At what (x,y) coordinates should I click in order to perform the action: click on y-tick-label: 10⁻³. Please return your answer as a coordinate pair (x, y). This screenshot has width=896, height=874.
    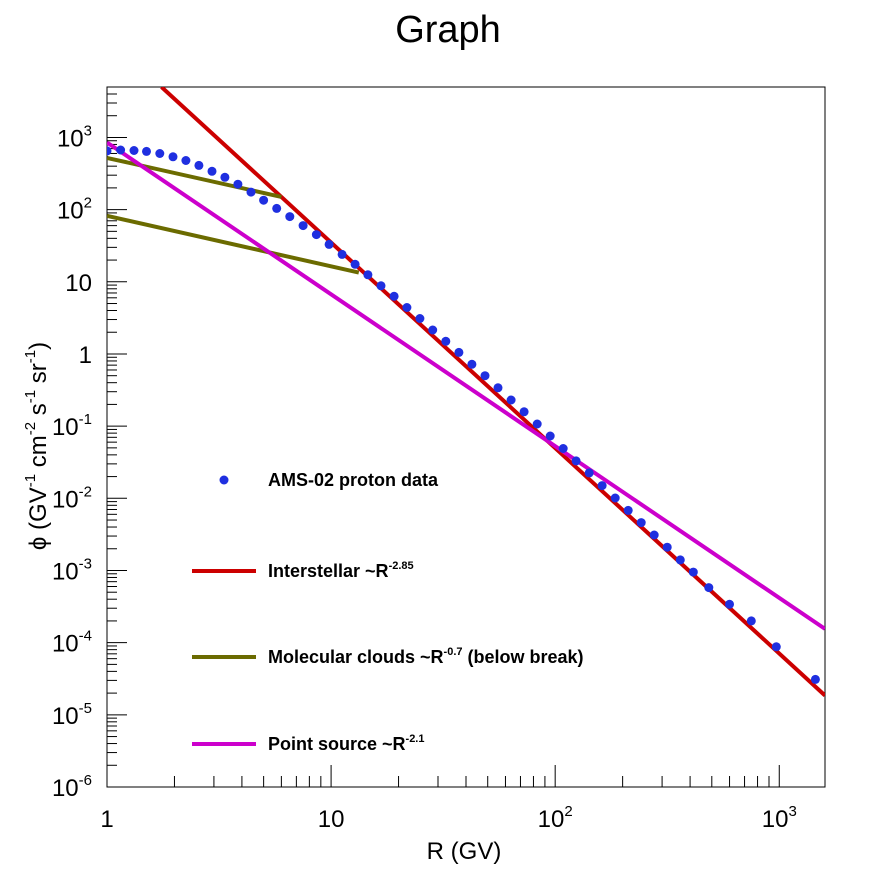
    Looking at the image, I should click on (72, 570).